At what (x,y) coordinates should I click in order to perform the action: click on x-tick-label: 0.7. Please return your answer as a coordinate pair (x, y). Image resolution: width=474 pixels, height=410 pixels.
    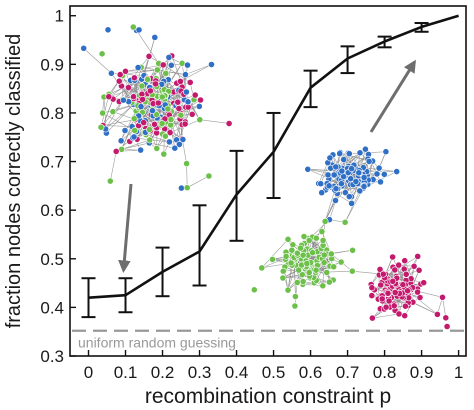
    Looking at the image, I should click on (348, 372).